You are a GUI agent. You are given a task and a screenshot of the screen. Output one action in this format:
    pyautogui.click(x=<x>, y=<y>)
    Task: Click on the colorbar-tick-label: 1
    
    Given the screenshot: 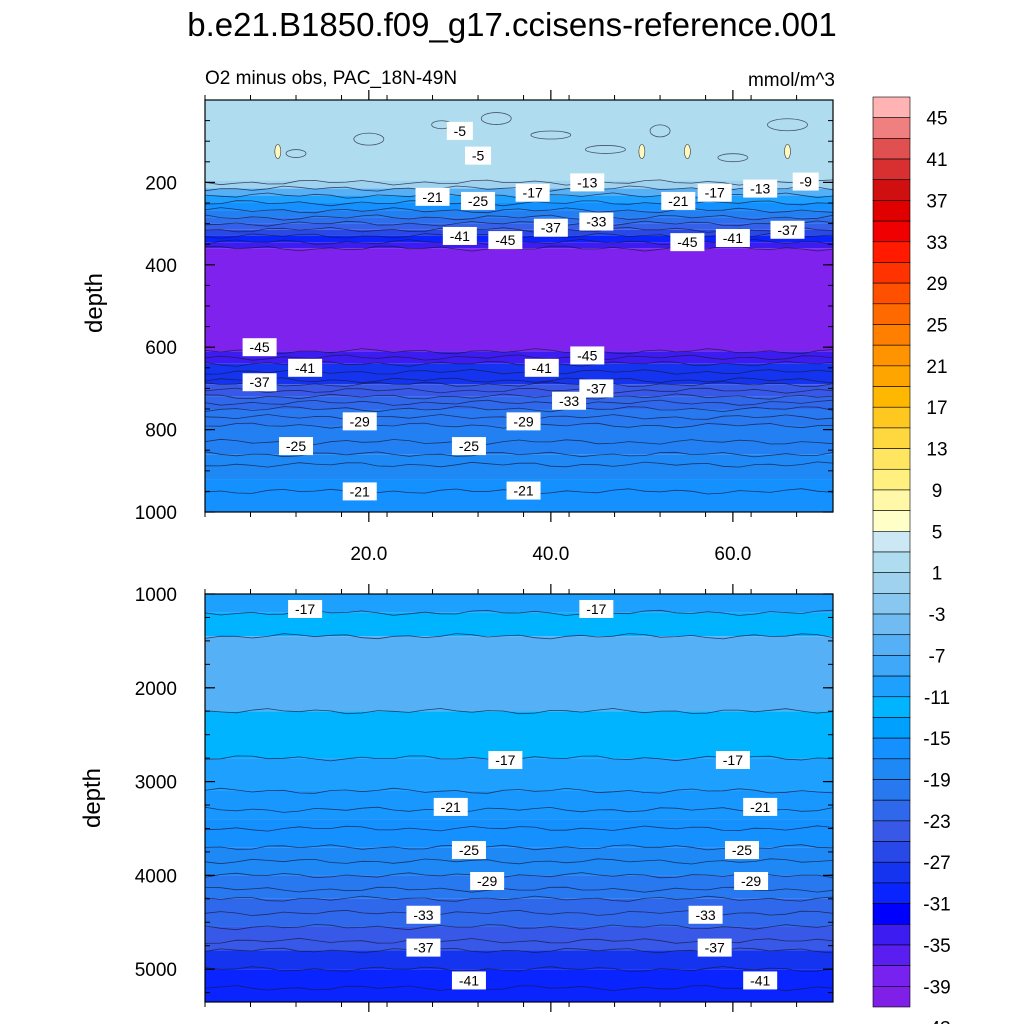 What is the action you would take?
    pyautogui.click(x=937, y=574)
    